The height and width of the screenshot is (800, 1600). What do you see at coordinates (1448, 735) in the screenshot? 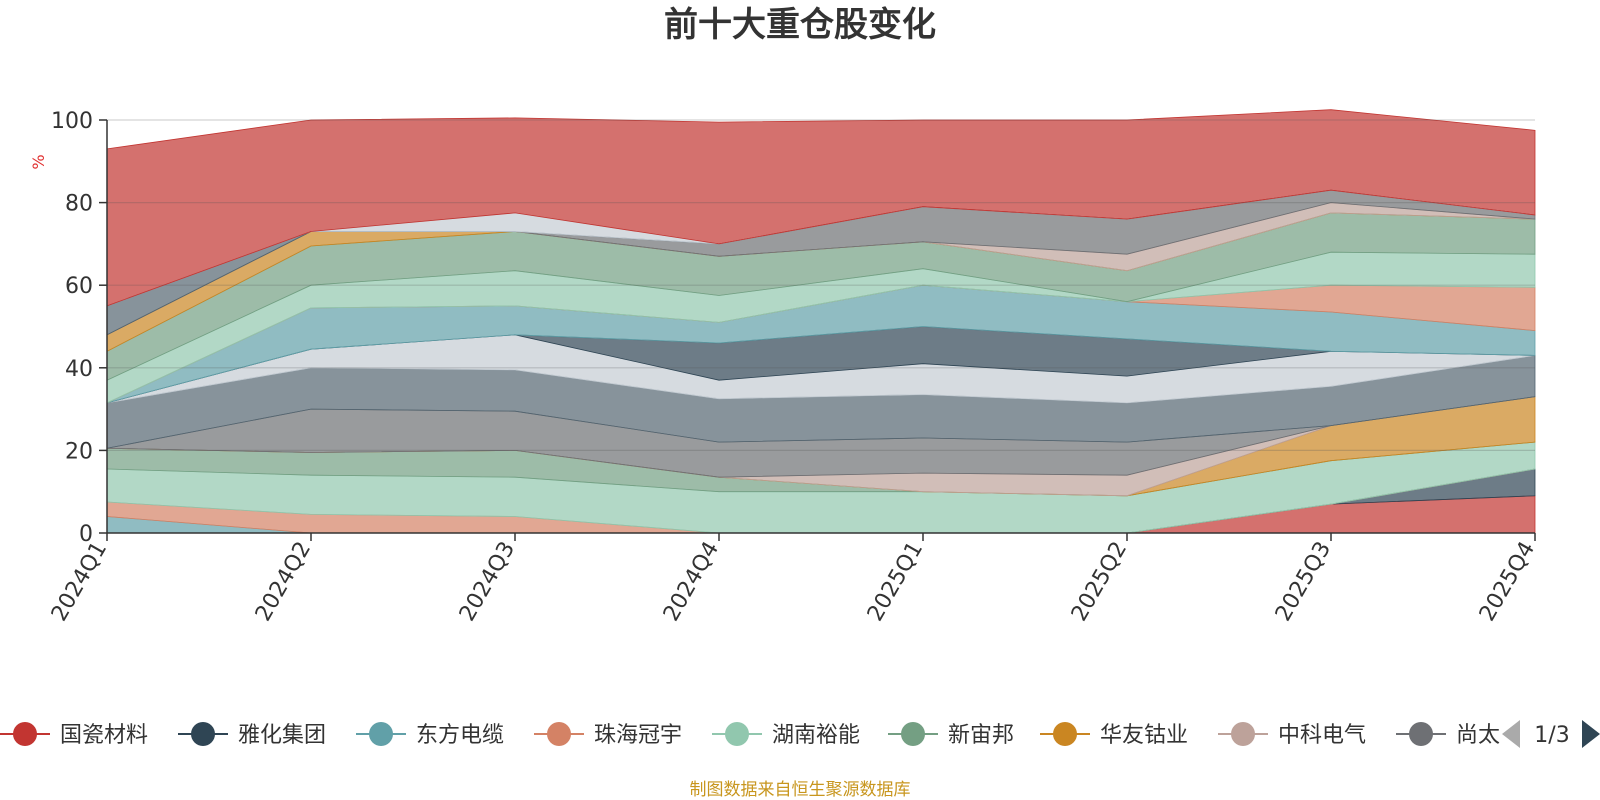
I see `legend-item-8: 尚太` at bounding box center [1448, 735].